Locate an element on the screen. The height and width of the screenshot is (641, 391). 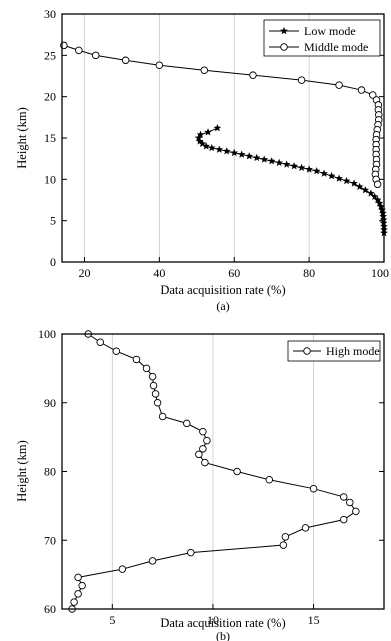
chart-b-legend-label-high: High mode is located at coordinates (353, 351).